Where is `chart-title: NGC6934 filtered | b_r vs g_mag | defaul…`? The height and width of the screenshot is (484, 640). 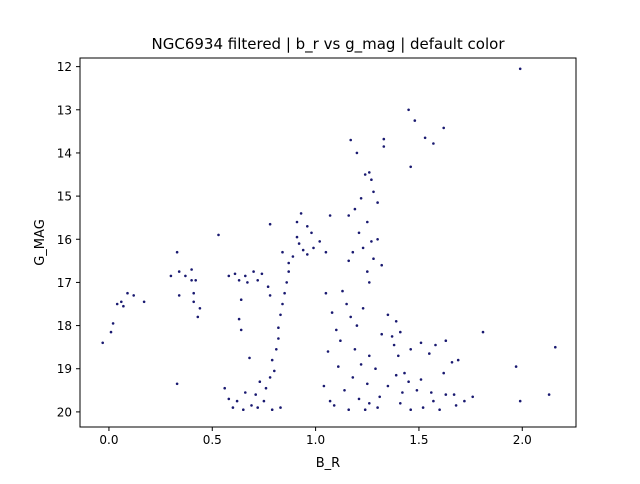 chart-title: NGC6934 filtered | b_r vs g_mag | defaul… is located at coordinates (329, 44).